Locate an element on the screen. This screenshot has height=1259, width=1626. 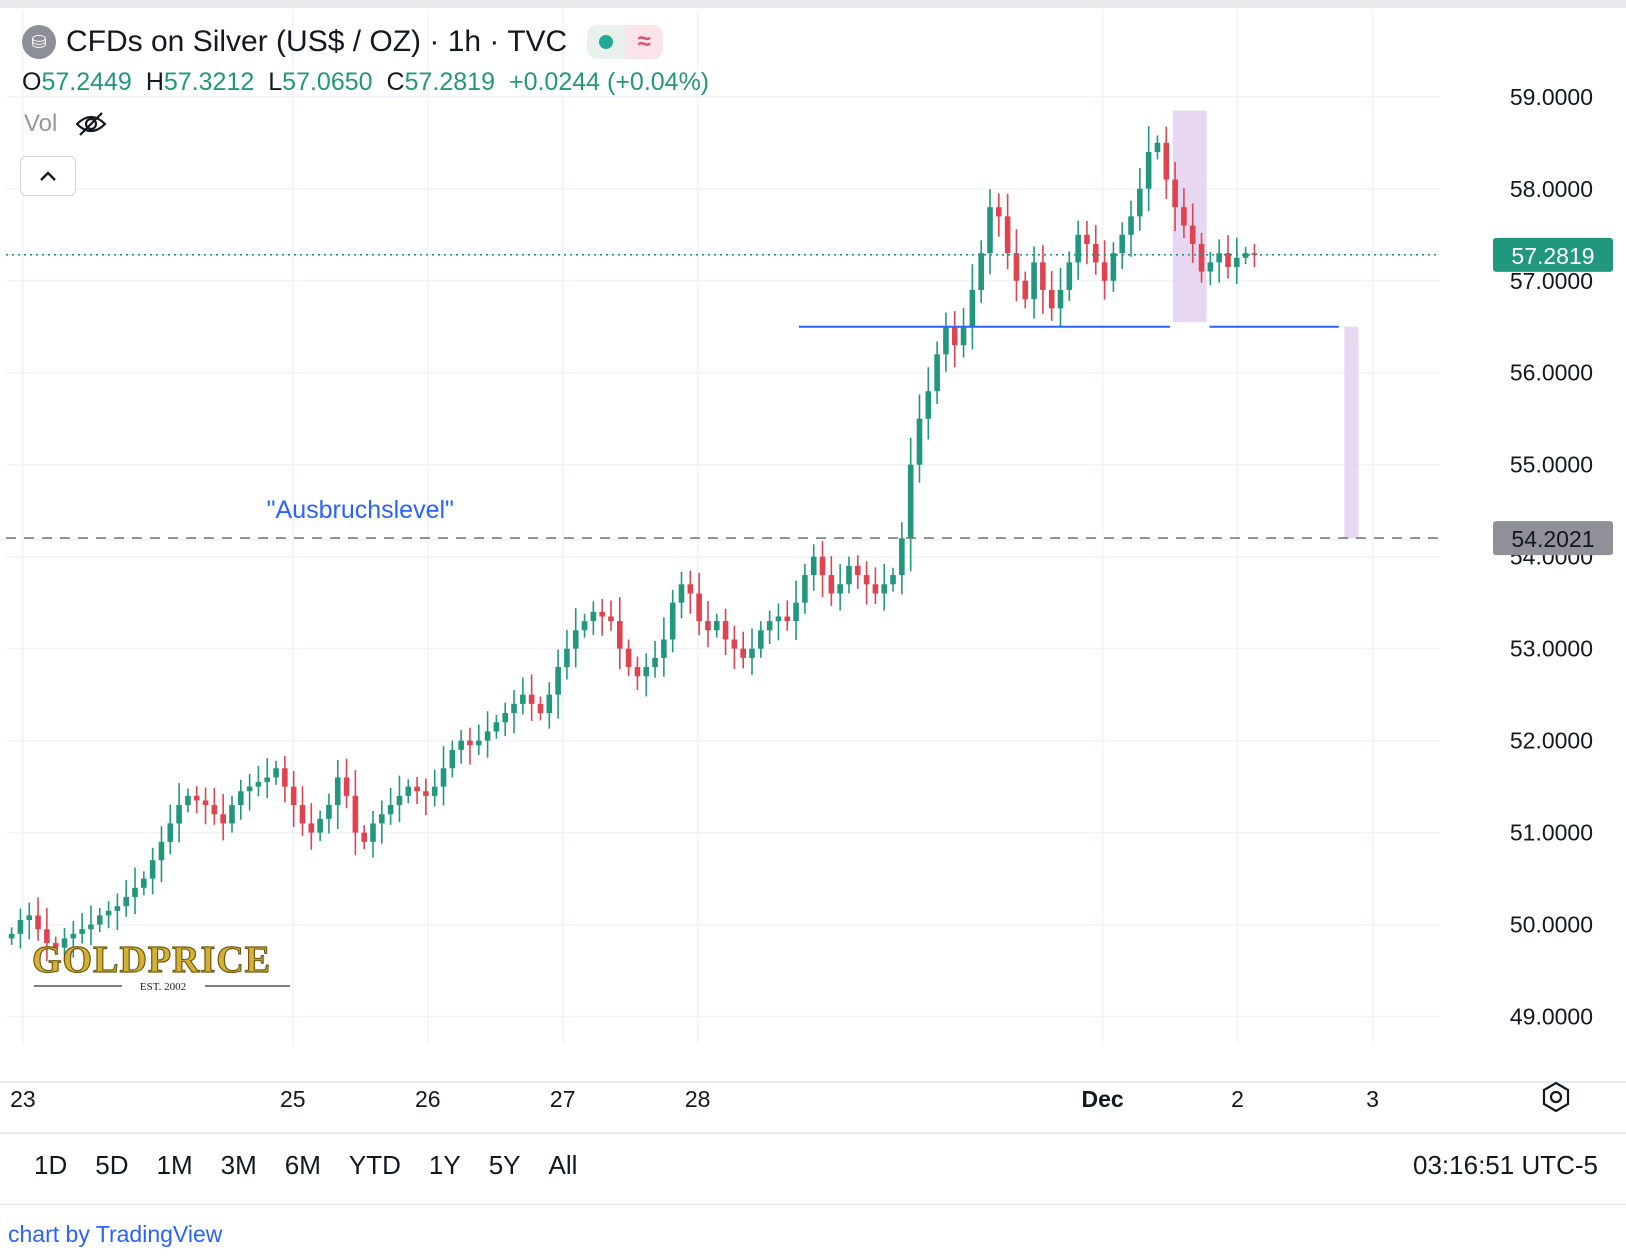
change-value: +0.0244 (+0.04%) is located at coordinates (609, 82).